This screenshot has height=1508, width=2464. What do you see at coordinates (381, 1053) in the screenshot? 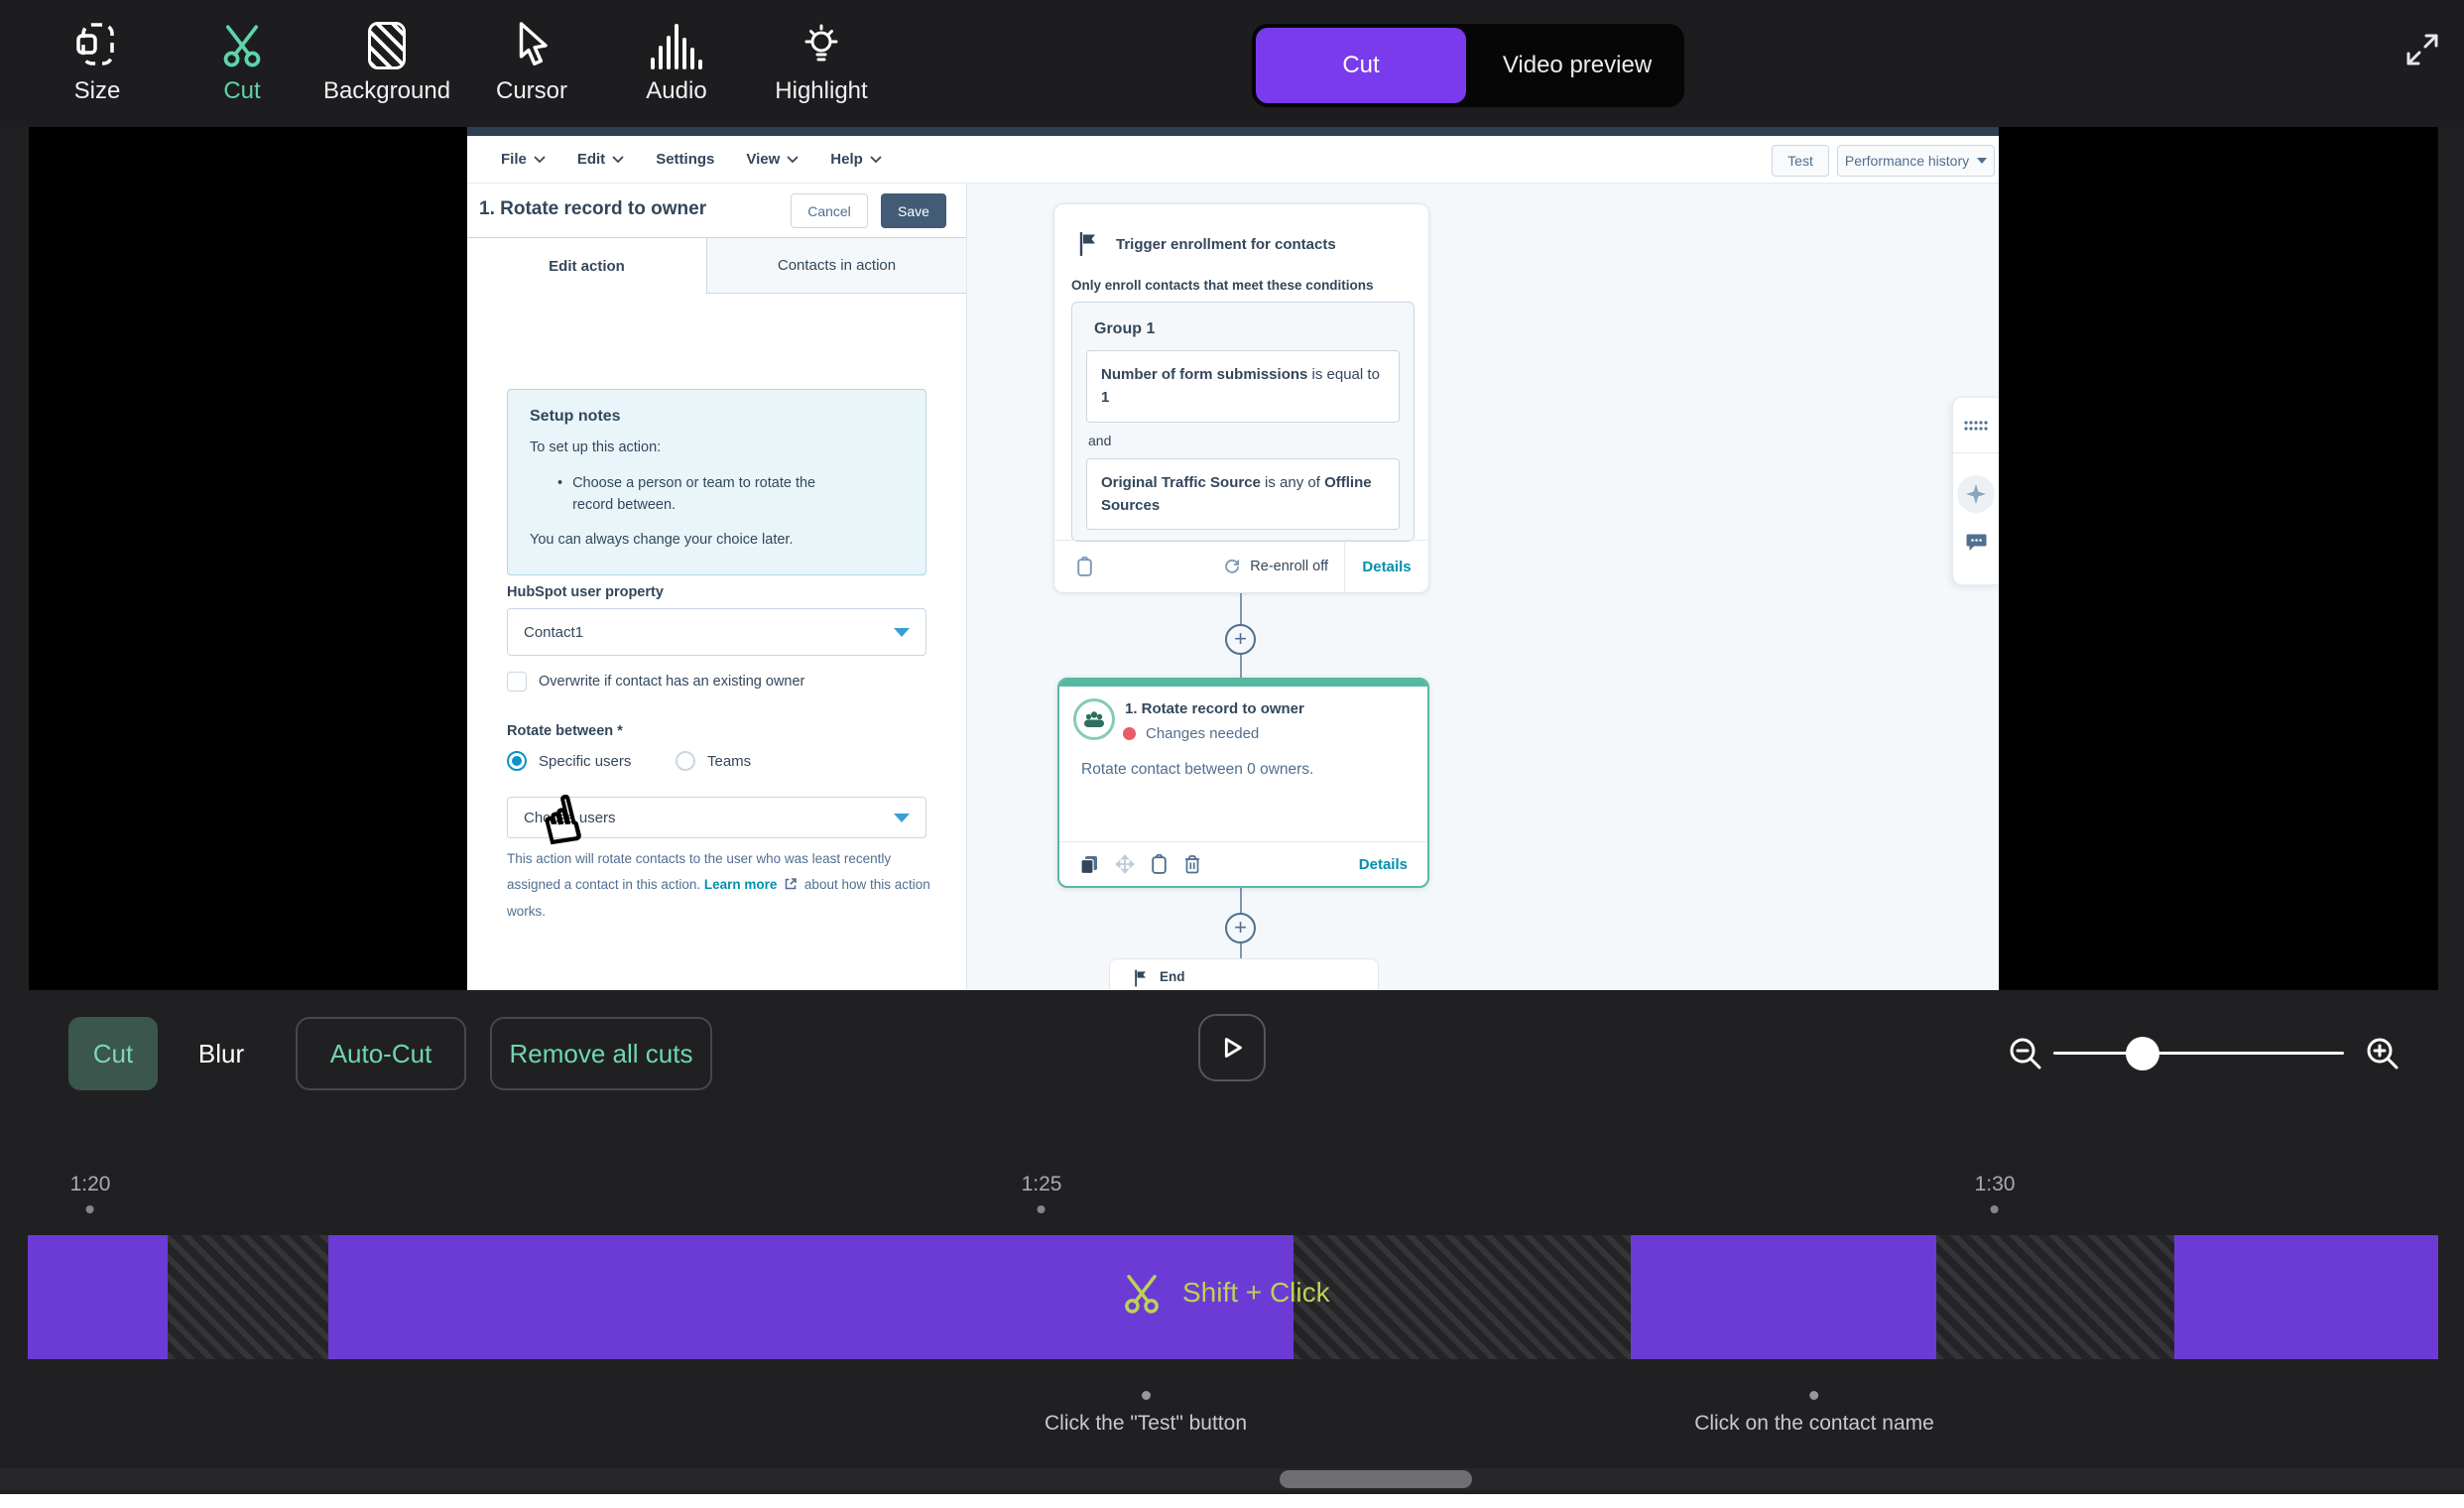
I see `auto-cut-button: Auto-Cut` at bounding box center [381, 1053].